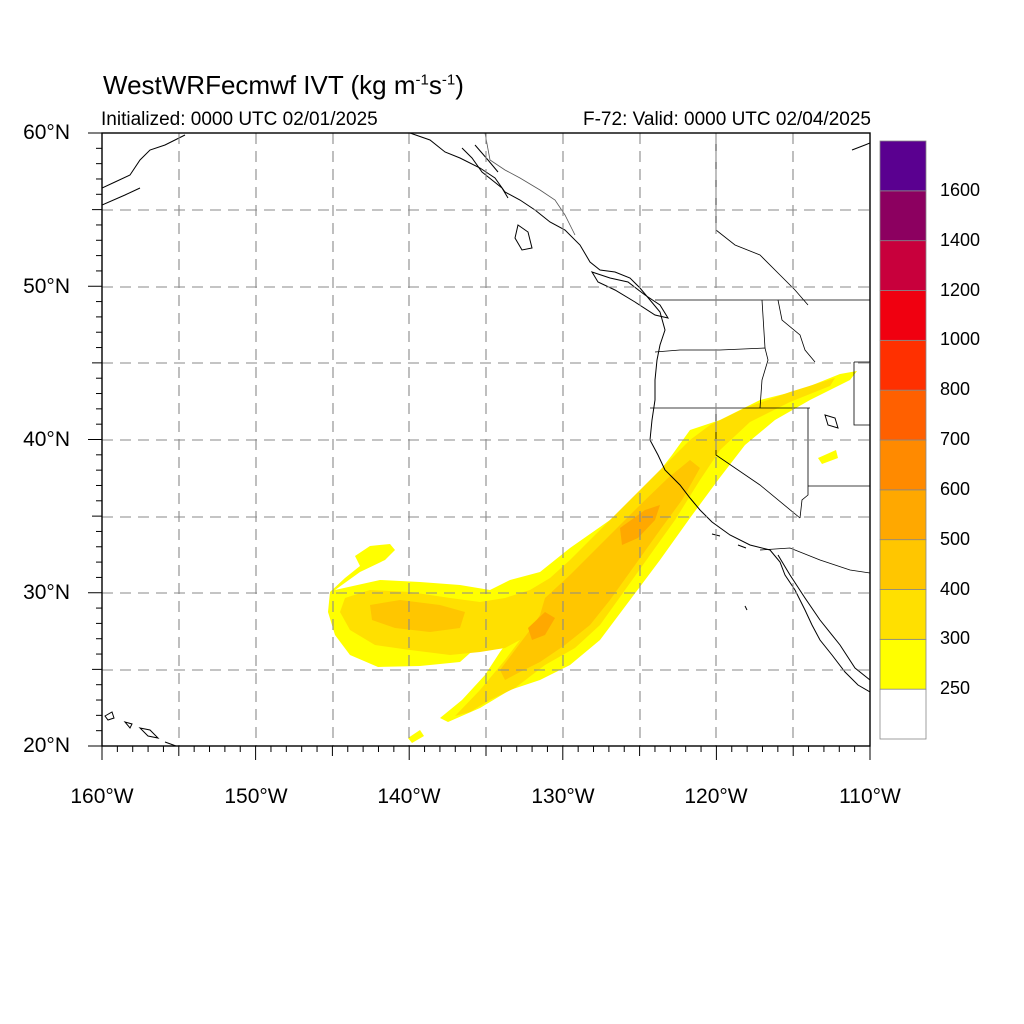 This screenshot has height=1024, width=1024. Describe the element at coordinates (144, 170) in the screenshot. I see `alaska-coast` at that location.